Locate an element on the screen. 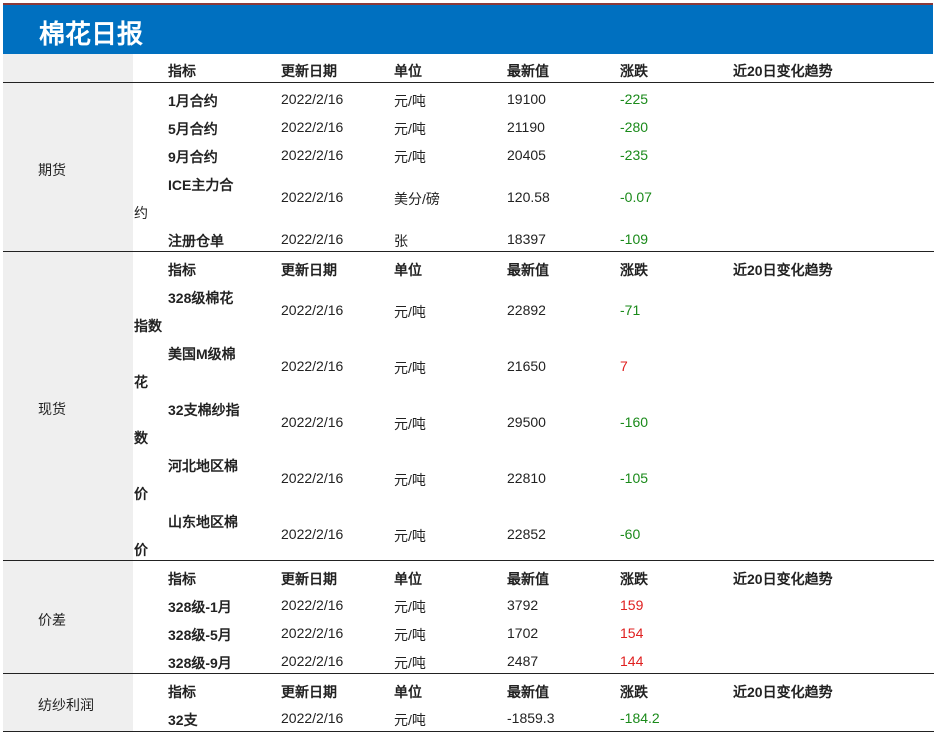  row-change: -225 is located at coordinates (634, 99).